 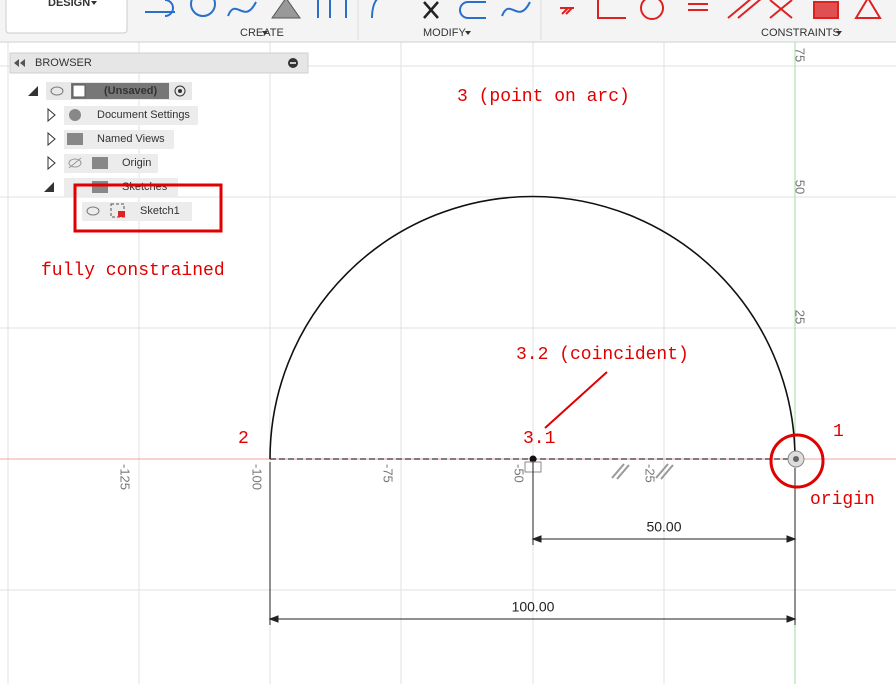 I want to click on tree-label: (Unsaved), so click(x=131, y=91).